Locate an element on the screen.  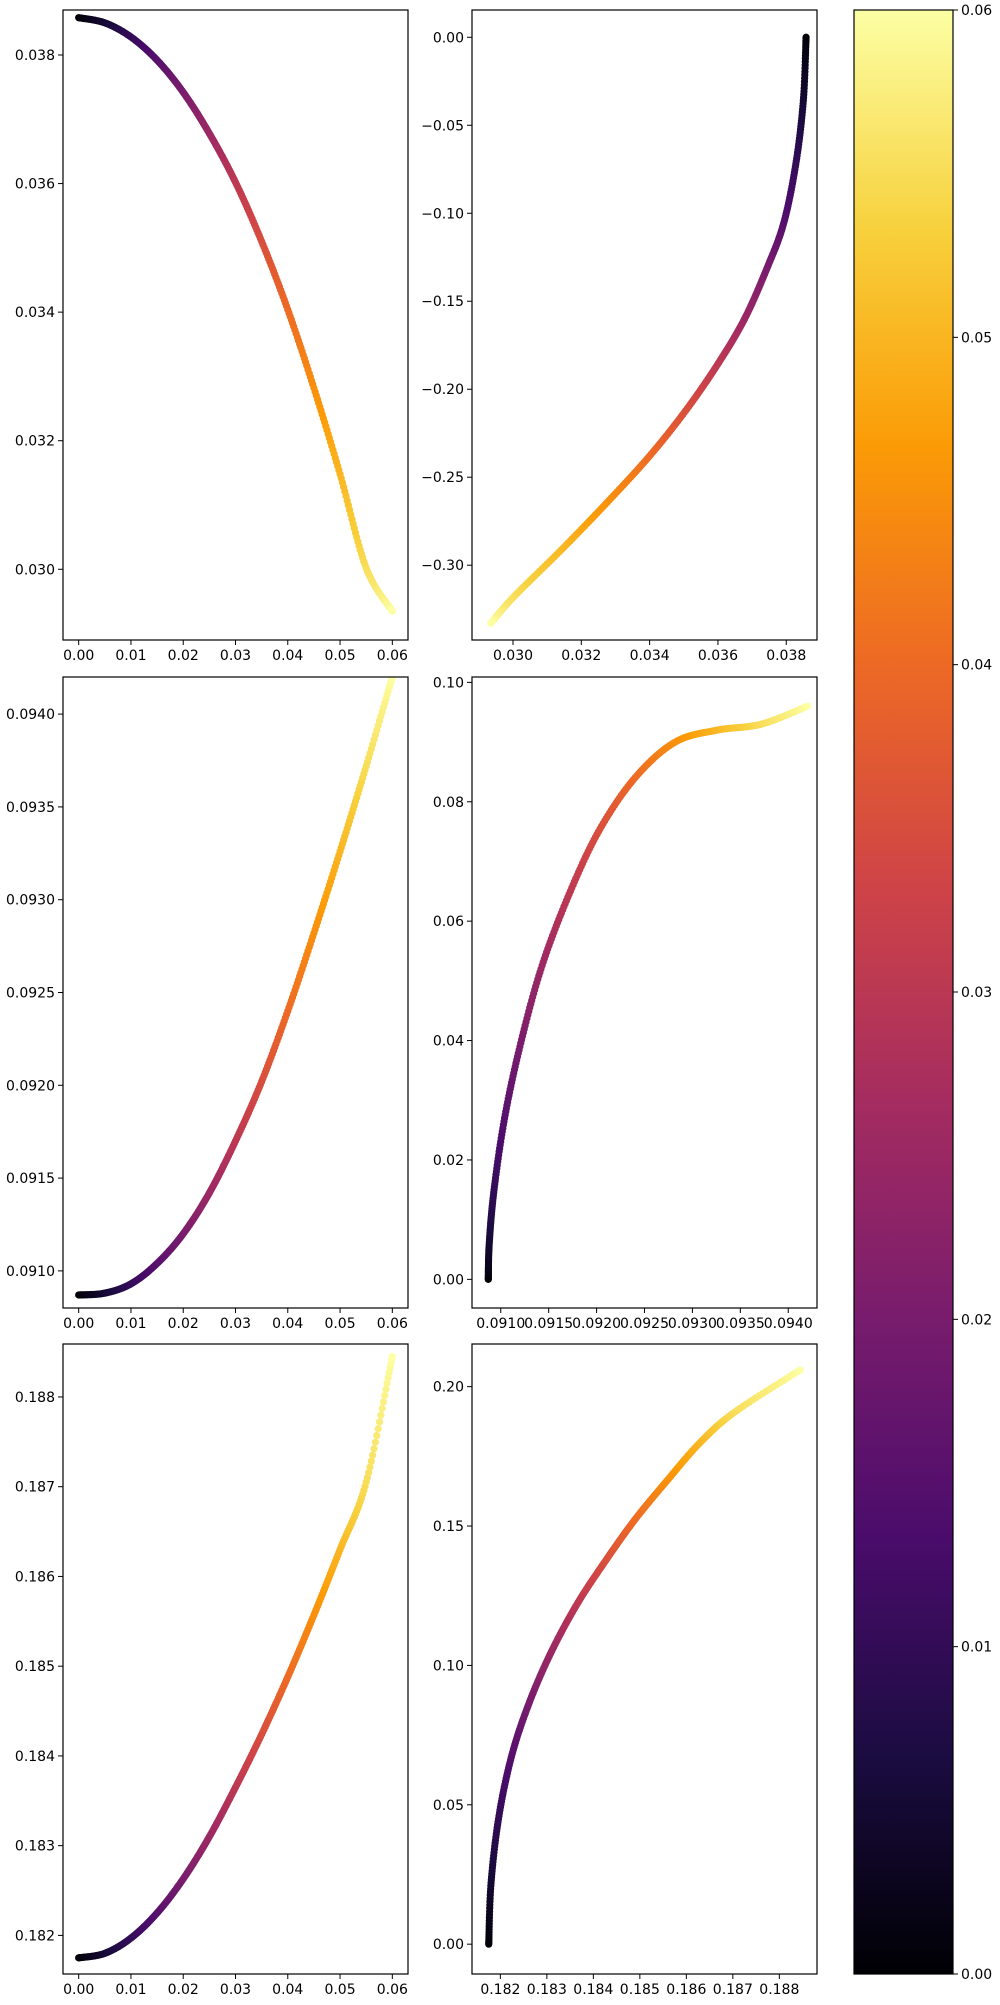
y-tick-label: 0.0925 is located at coordinates (30, 994).